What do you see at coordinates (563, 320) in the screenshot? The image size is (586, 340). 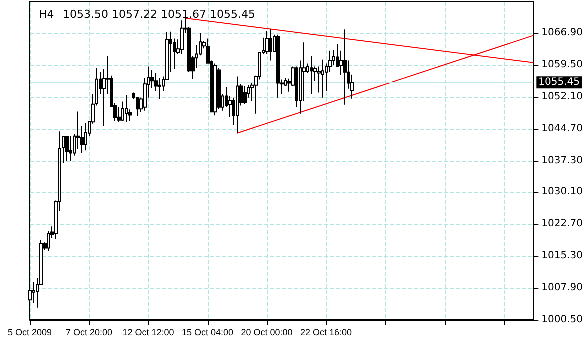 I see `y-tick-label: 1000.50` at bounding box center [563, 320].